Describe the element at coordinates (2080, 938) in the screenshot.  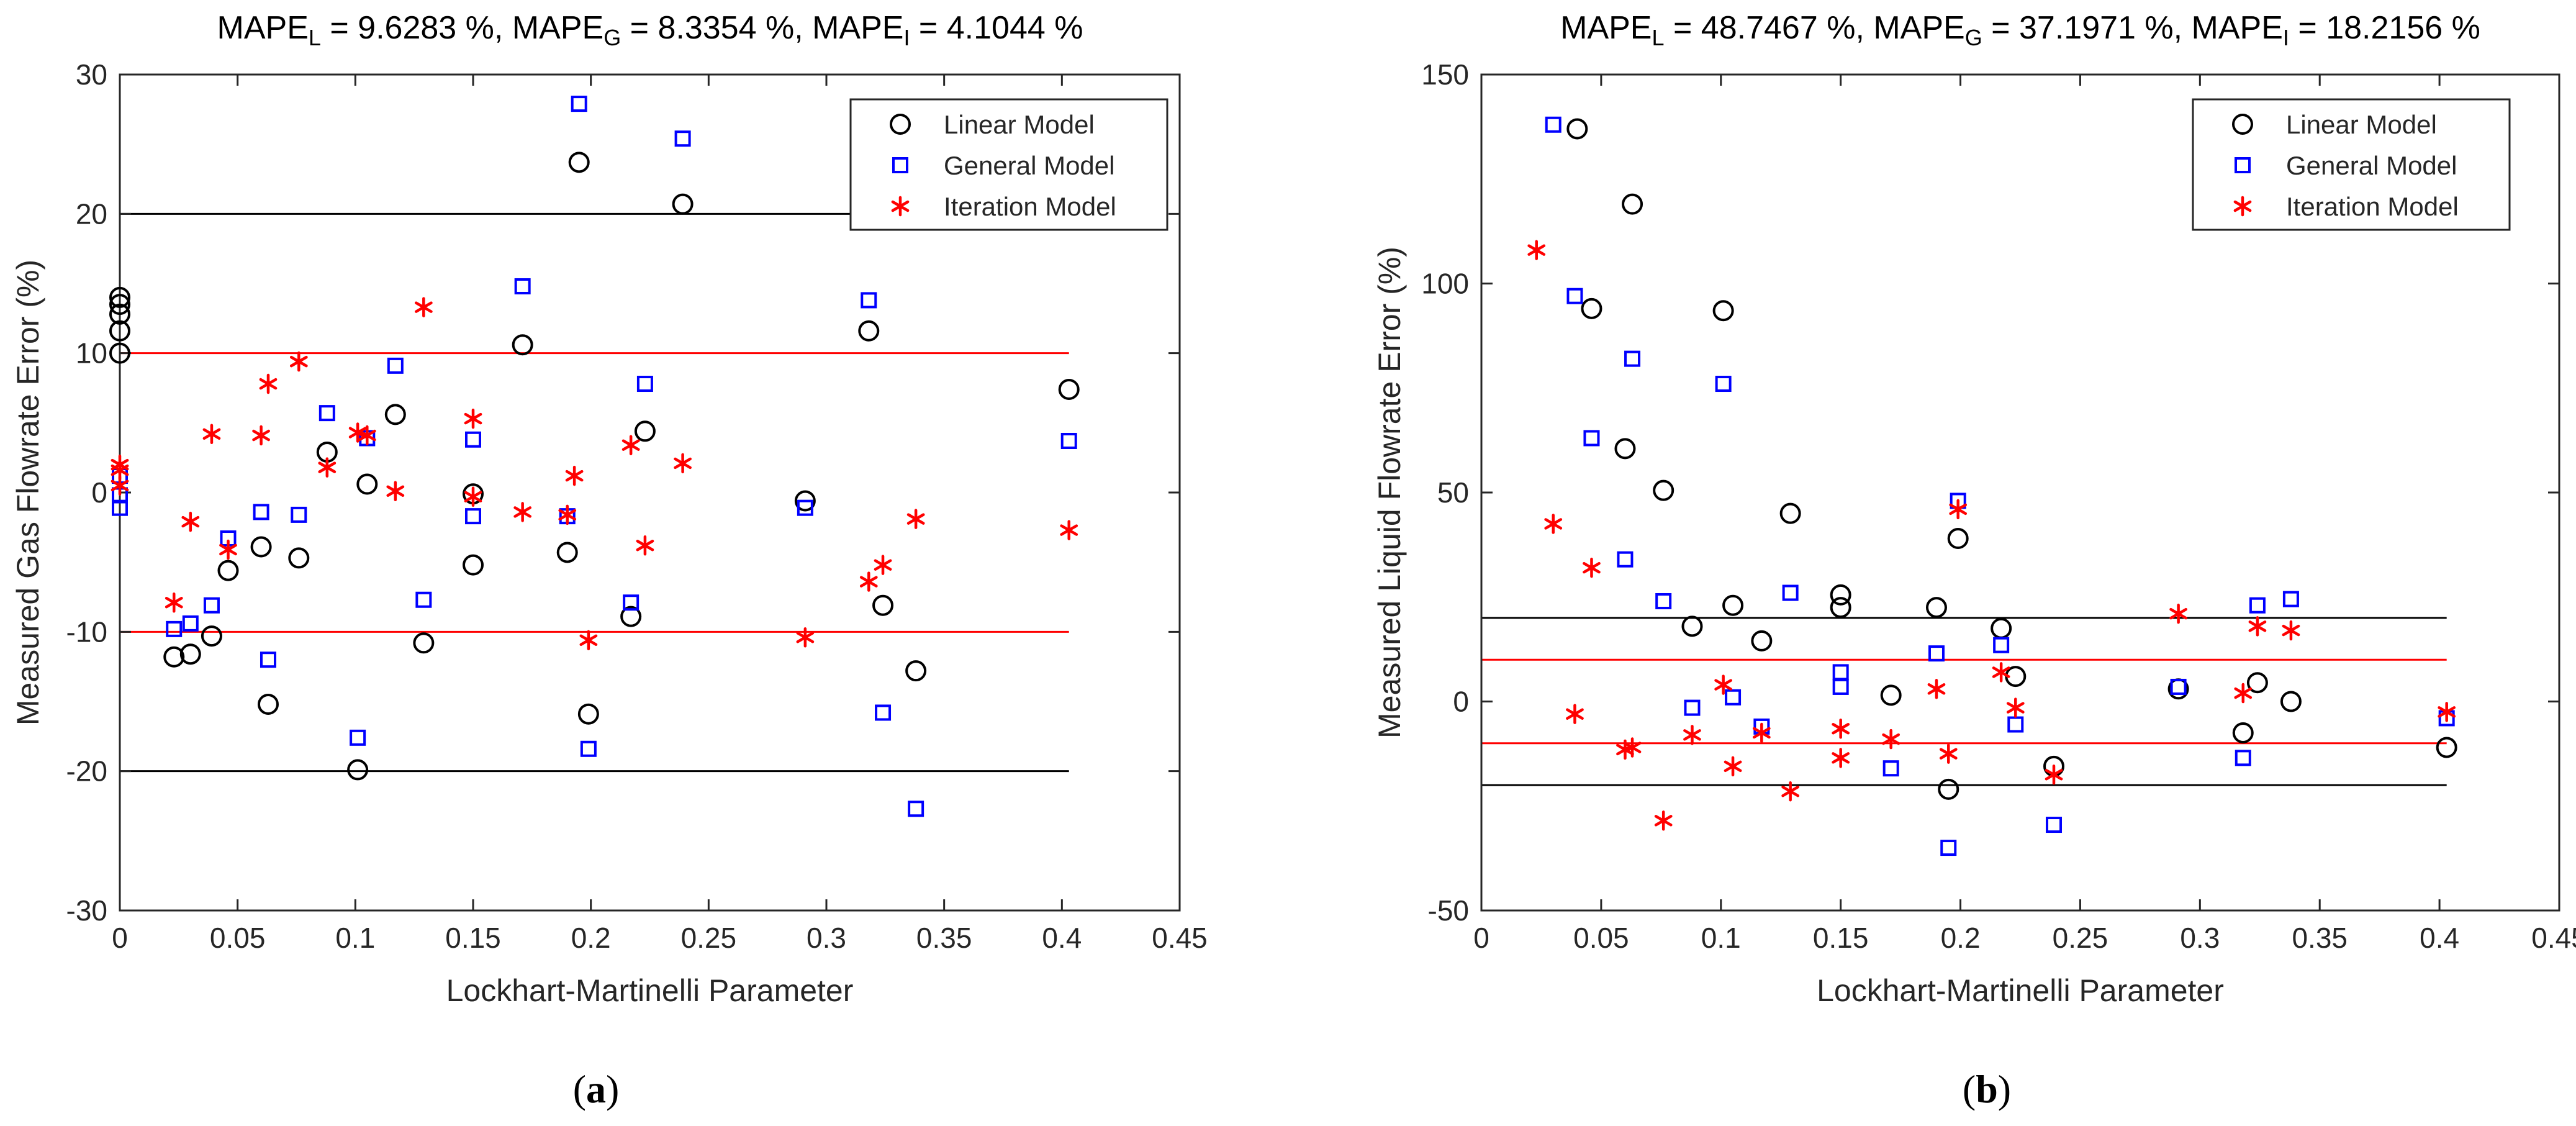
I see `x-tick-label: 0.25` at that location.